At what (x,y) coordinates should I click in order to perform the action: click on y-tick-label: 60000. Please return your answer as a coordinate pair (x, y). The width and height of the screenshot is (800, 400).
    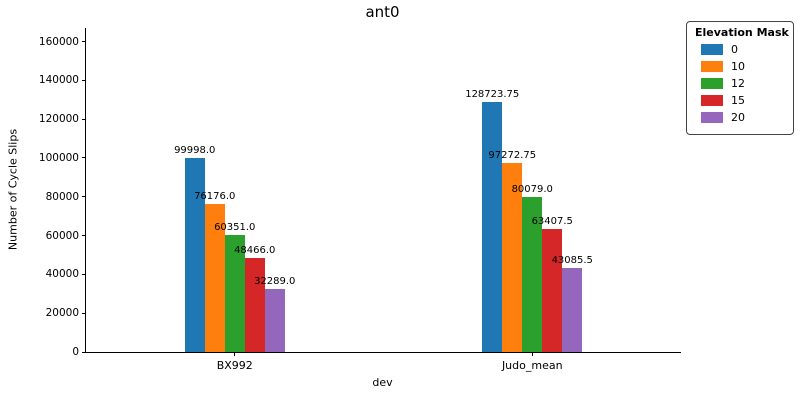
    Looking at the image, I should click on (62, 235).